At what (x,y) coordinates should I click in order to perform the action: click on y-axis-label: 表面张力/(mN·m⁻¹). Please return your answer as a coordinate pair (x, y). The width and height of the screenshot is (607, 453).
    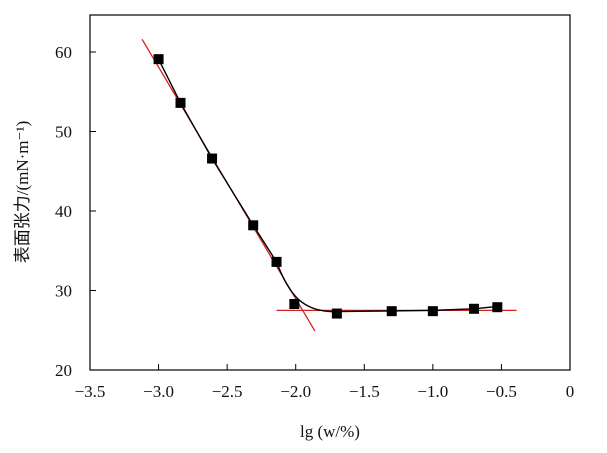
    Looking at the image, I should click on (22, 192).